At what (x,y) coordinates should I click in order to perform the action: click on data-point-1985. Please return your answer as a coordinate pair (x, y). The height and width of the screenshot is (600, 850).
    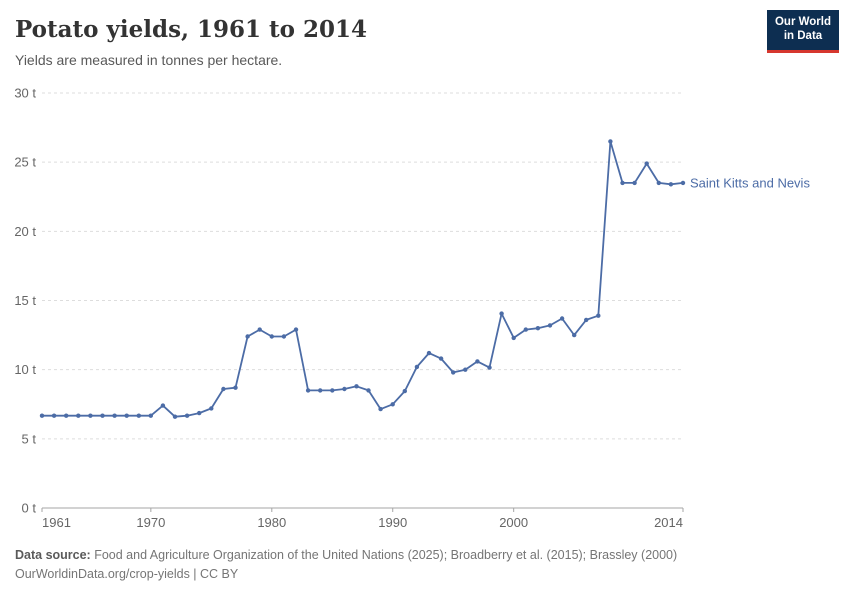
    Looking at the image, I should click on (332, 390).